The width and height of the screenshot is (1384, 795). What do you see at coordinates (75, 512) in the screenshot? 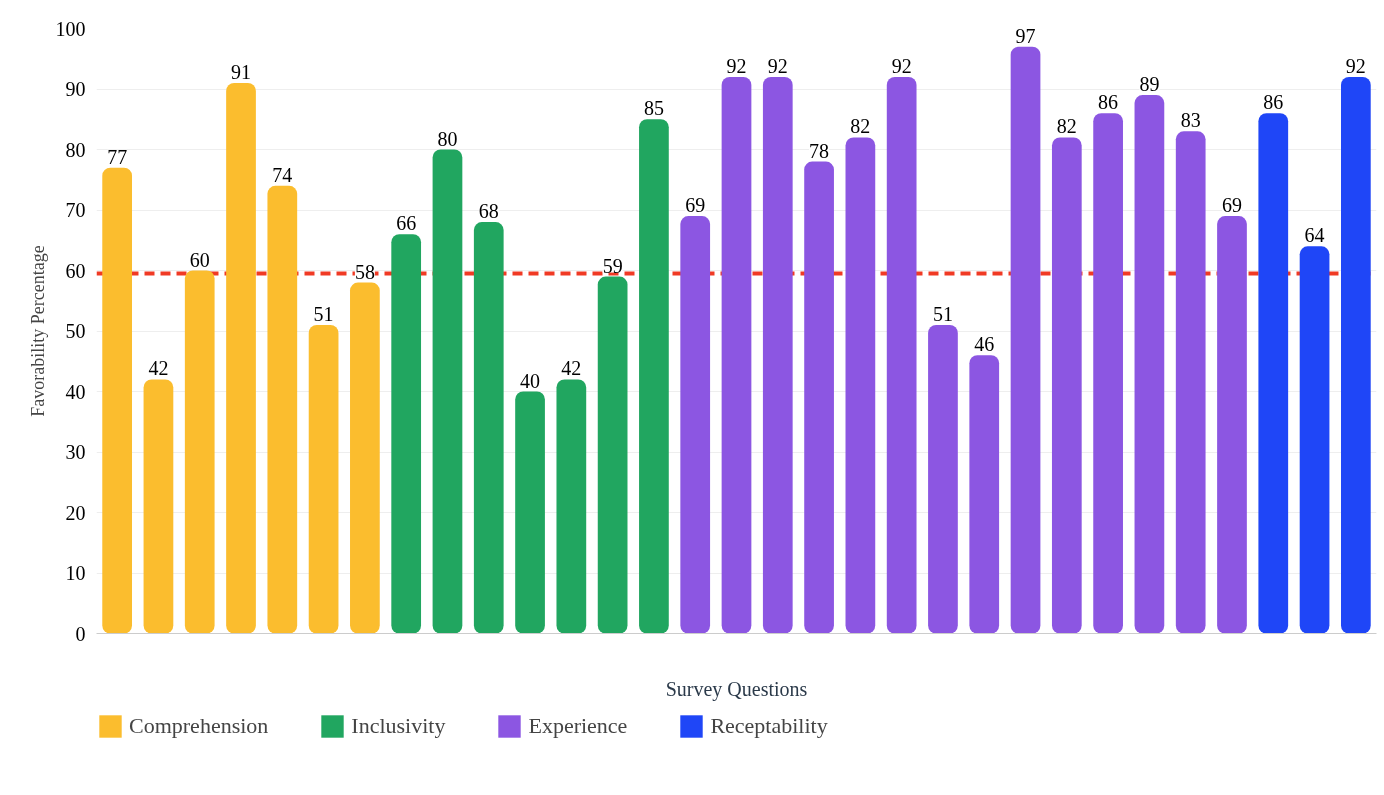
I see `y-tick-label: 20` at bounding box center [75, 512].